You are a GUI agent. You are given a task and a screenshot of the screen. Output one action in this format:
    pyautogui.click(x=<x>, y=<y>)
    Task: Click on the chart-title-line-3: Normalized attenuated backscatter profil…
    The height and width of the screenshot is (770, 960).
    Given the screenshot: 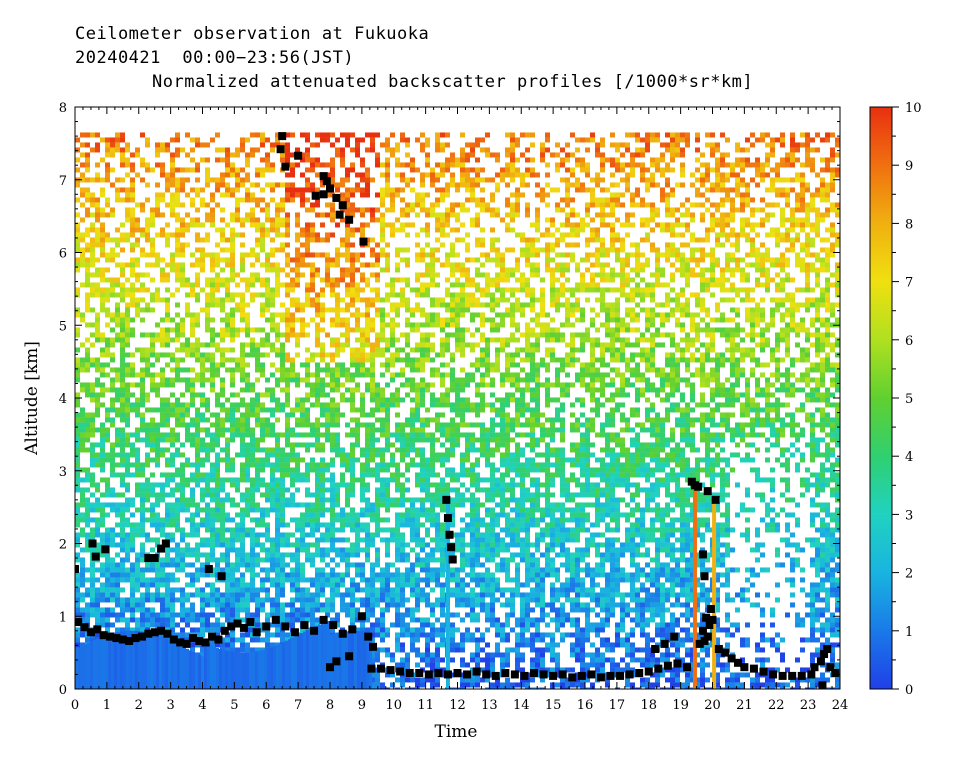 What is the action you would take?
    pyautogui.click(x=453, y=82)
    